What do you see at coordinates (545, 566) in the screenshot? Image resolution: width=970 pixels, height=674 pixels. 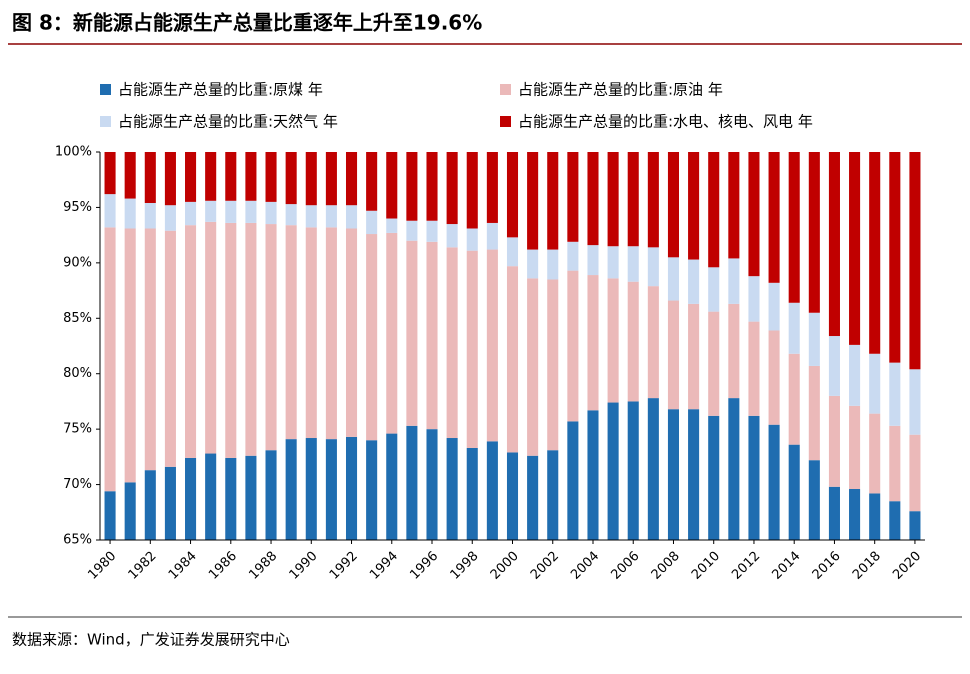 I see `x-tick-label: 2002` at bounding box center [545, 566].